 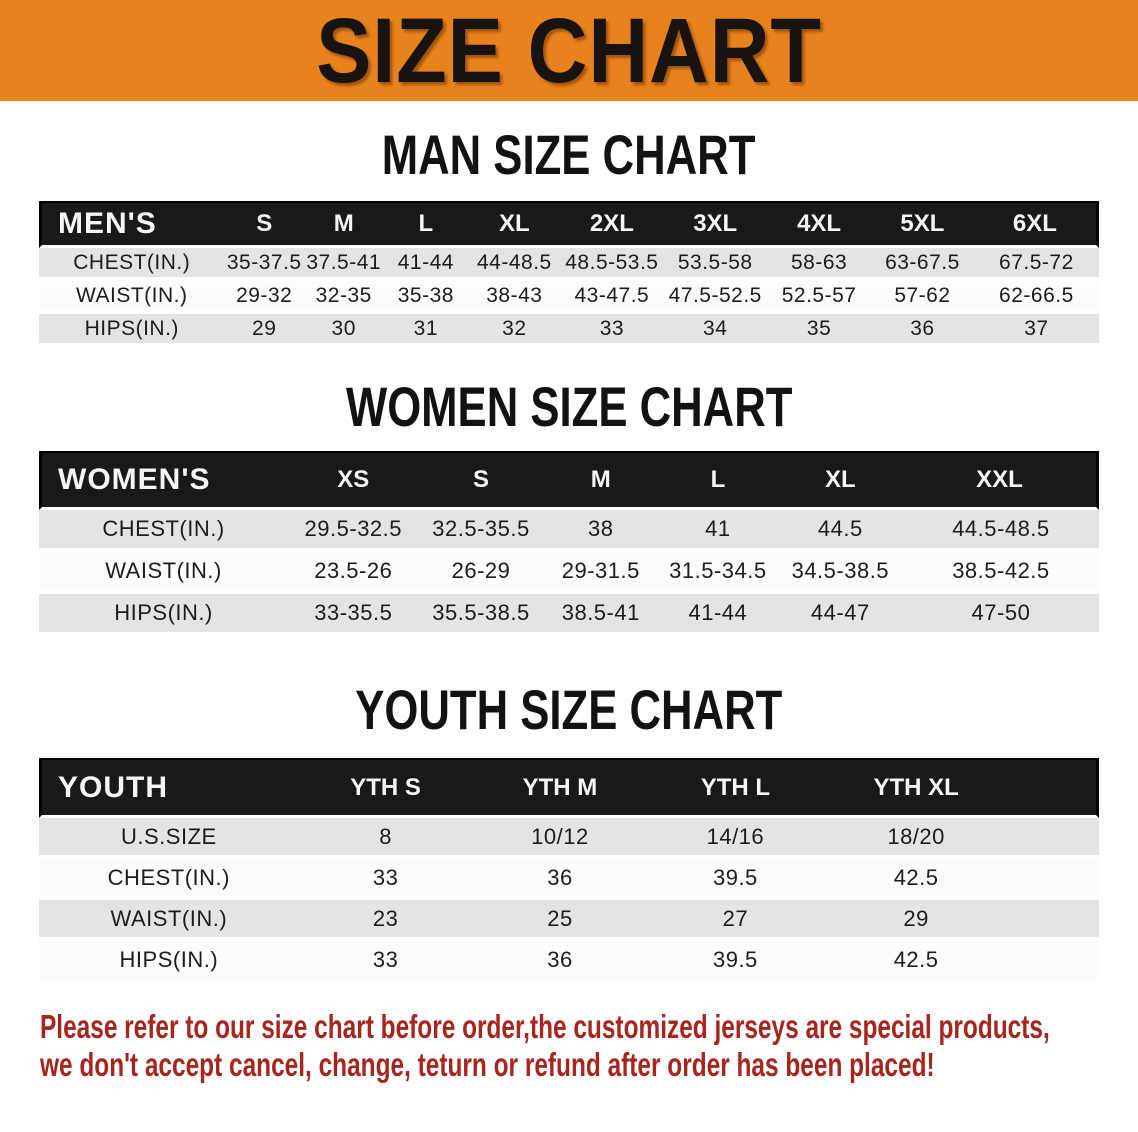 What do you see at coordinates (514, 330) in the screenshot?
I see `value-cell: 32` at bounding box center [514, 330].